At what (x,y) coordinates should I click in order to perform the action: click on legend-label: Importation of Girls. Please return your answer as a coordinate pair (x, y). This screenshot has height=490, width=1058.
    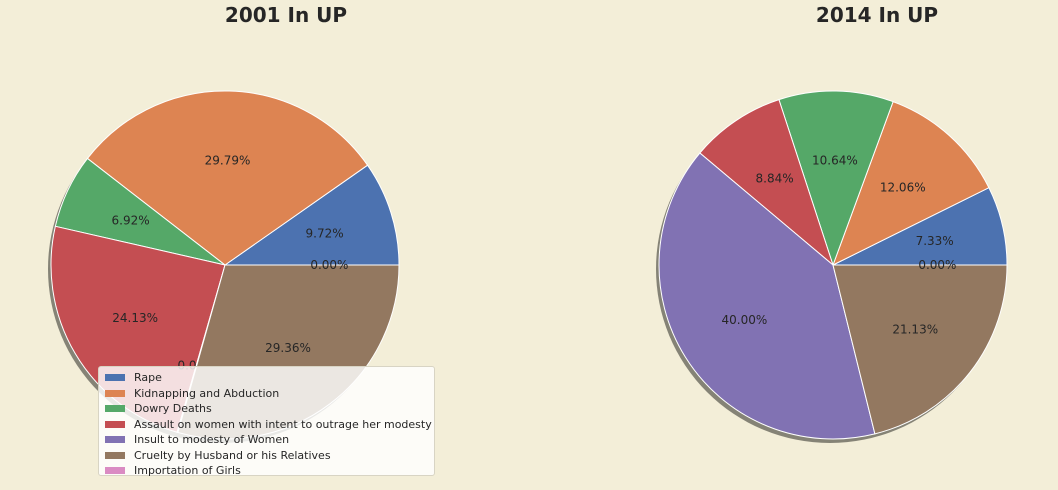
    Looking at the image, I should click on (187, 471).